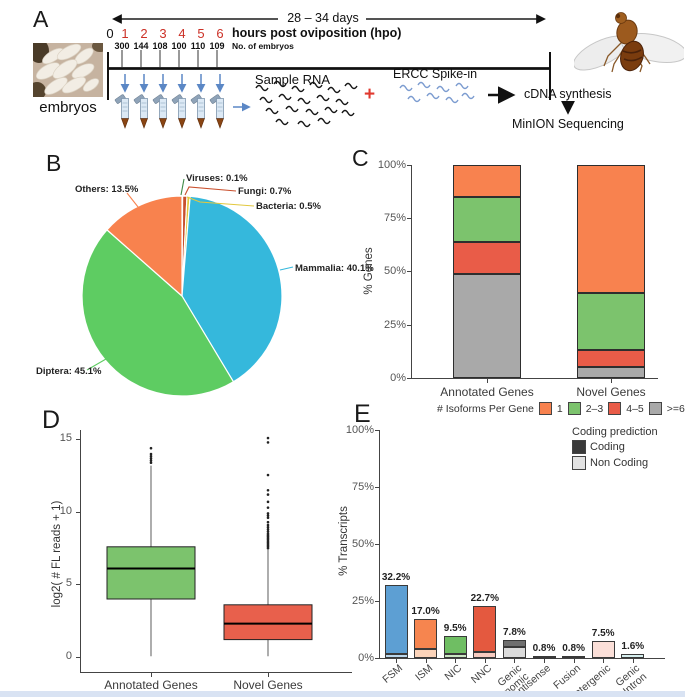 This screenshot has height=697, width=685. Describe the element at coordinates (655, 408) in the screenshot. I see `legend-swatch-ge6` at that location.